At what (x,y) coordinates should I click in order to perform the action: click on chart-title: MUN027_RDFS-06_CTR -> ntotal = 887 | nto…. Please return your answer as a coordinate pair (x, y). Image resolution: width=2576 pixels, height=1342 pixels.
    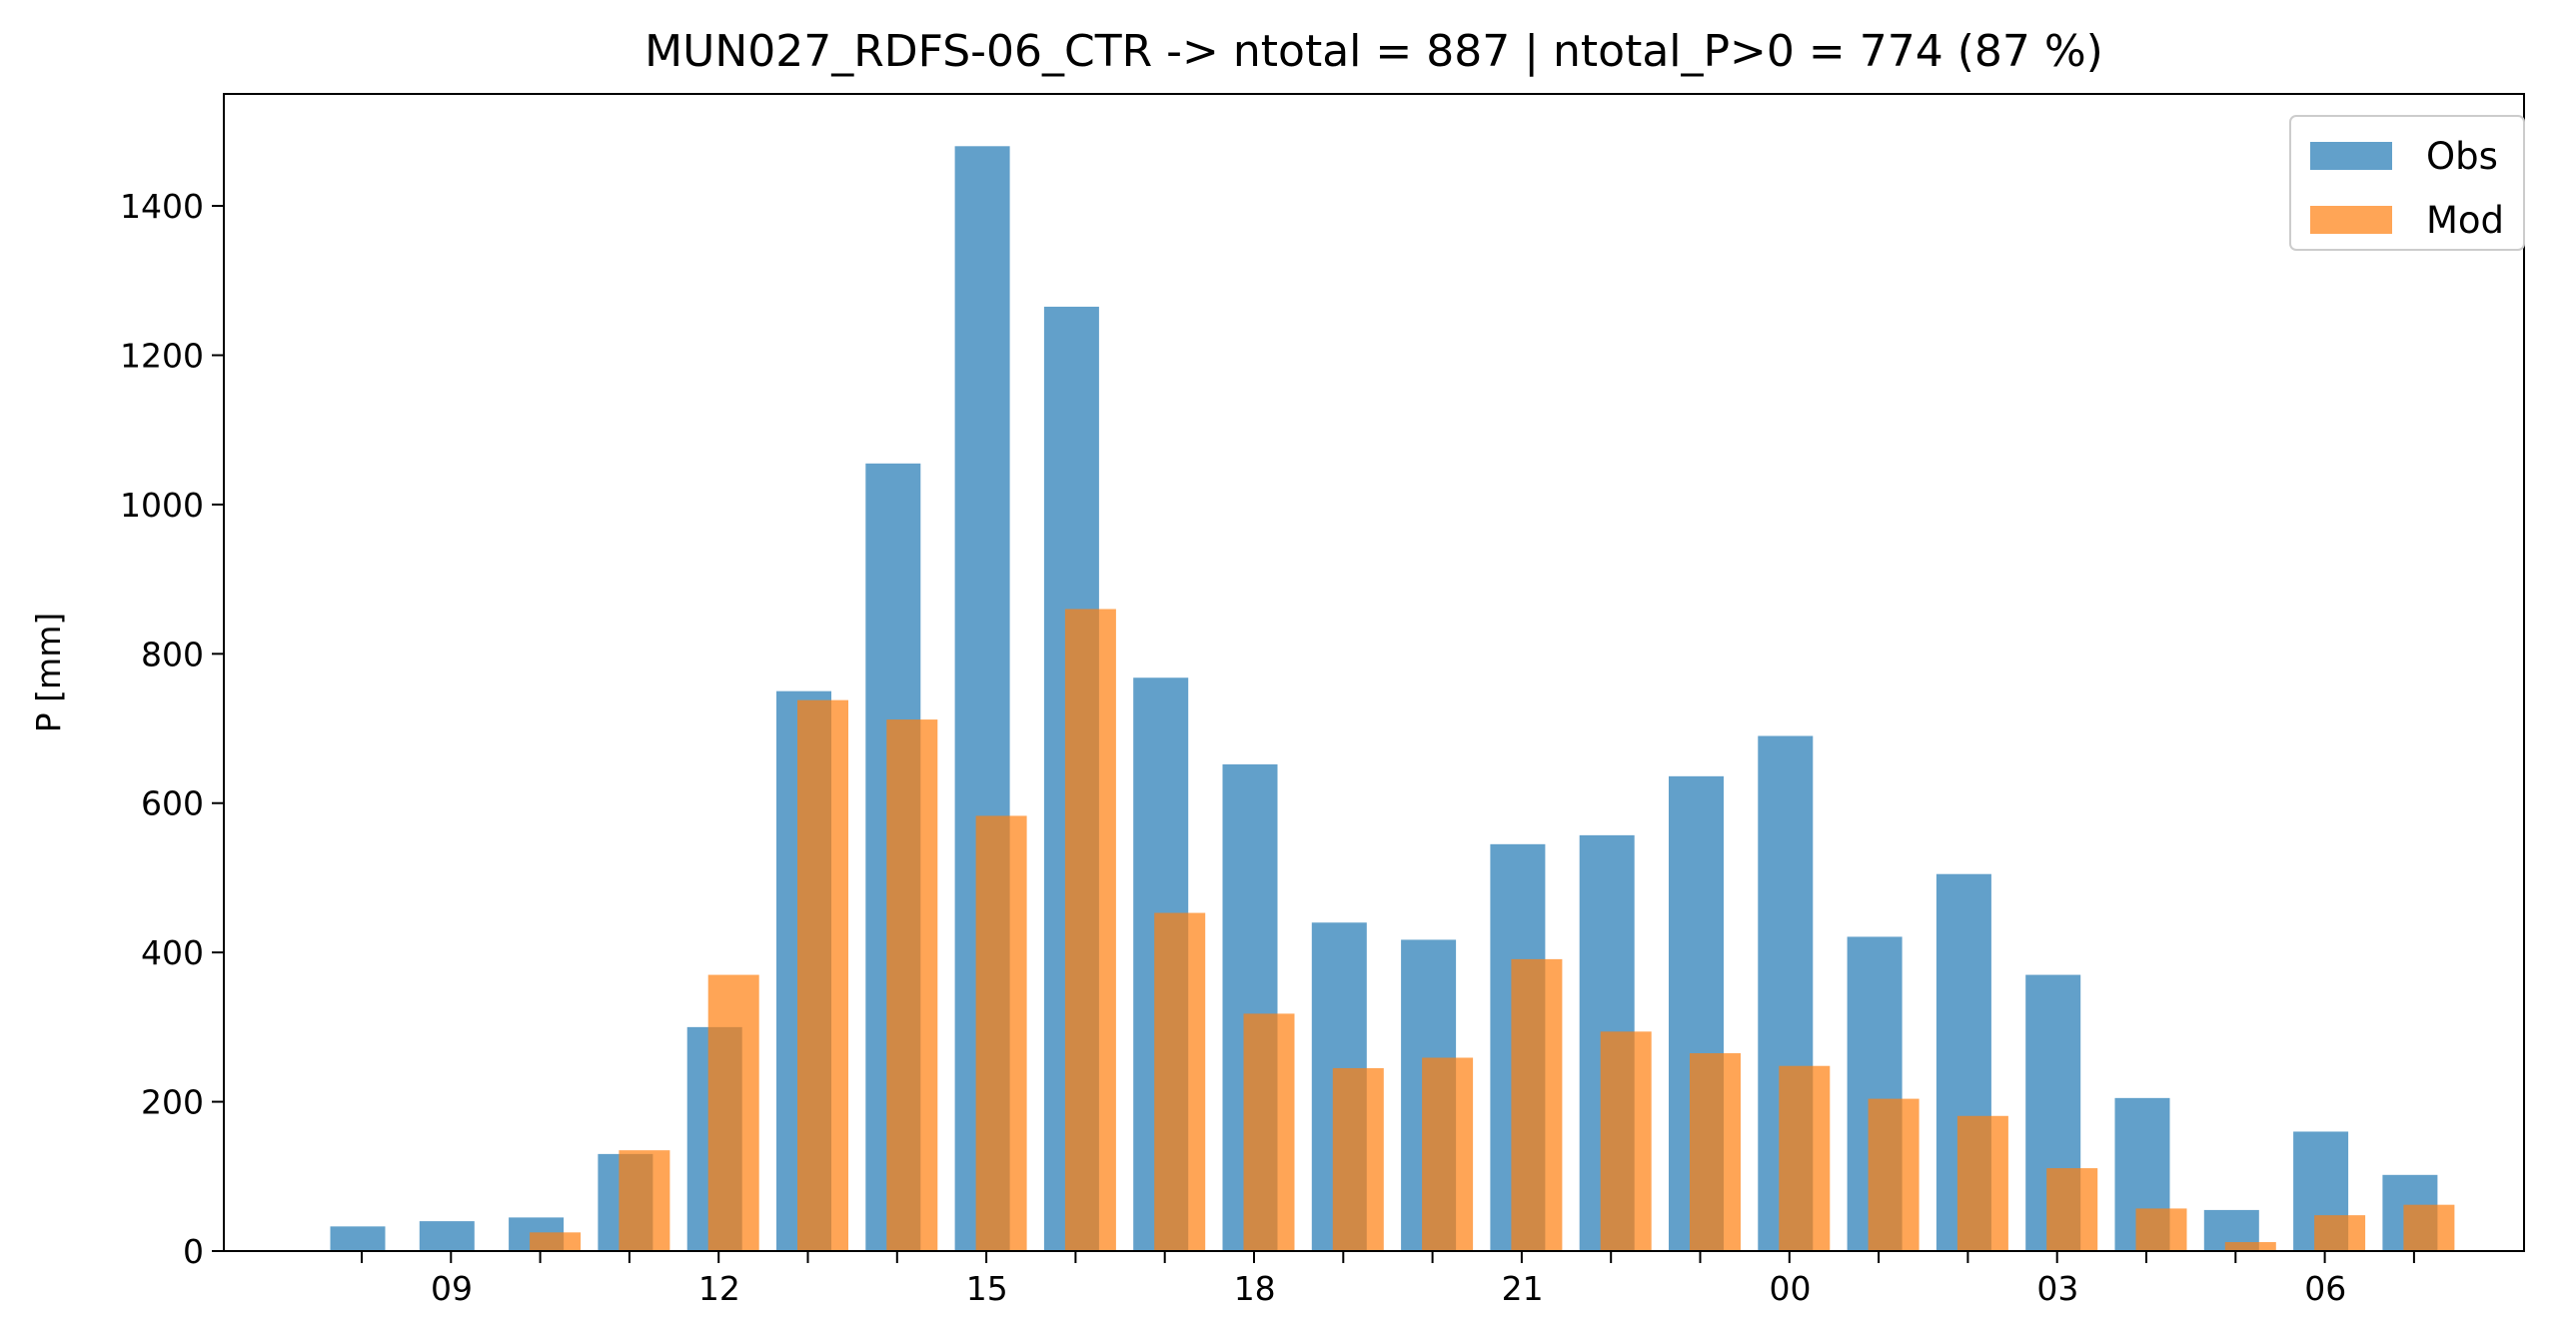
    Looking at the image, I should click on (1373, 51).